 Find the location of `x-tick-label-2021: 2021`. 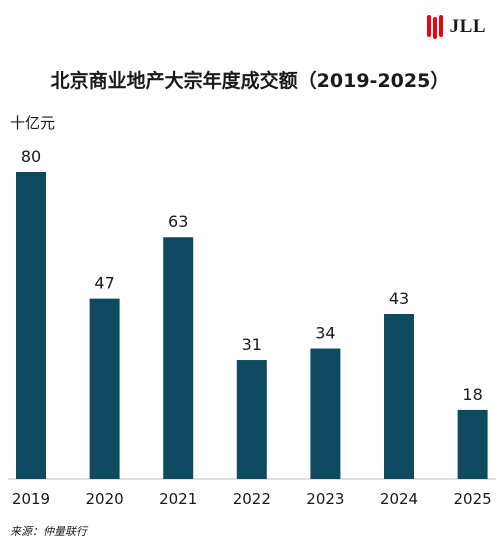

x-tick-label-2021: 2021 is located at coordinates (178, 499).